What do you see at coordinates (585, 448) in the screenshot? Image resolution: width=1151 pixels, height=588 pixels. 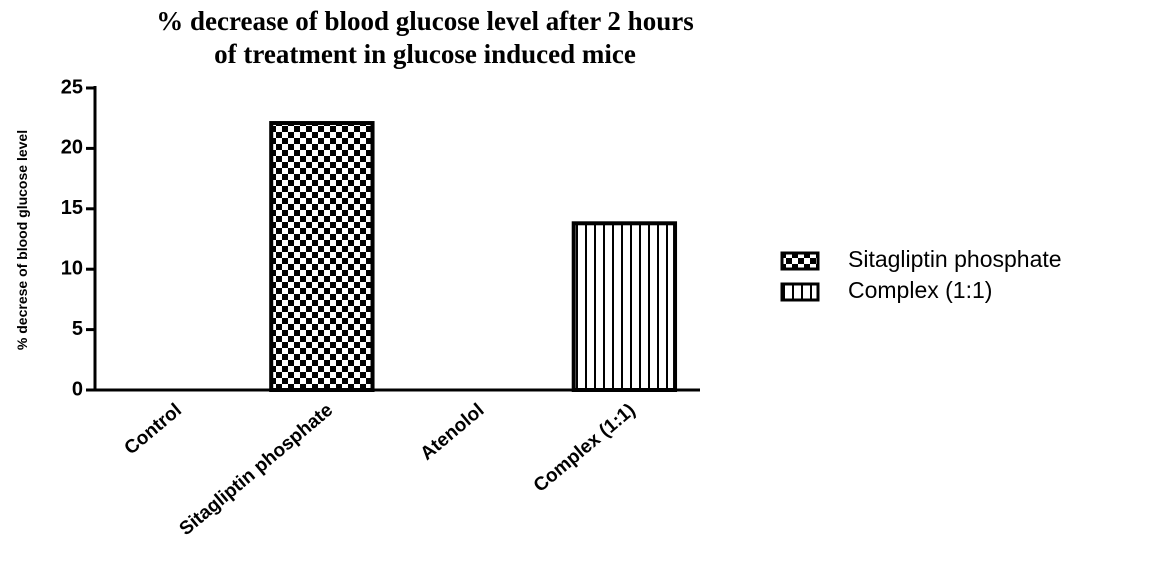 I see `x-tick-label: Complex (1:1)` at bounding box center [585, 448].